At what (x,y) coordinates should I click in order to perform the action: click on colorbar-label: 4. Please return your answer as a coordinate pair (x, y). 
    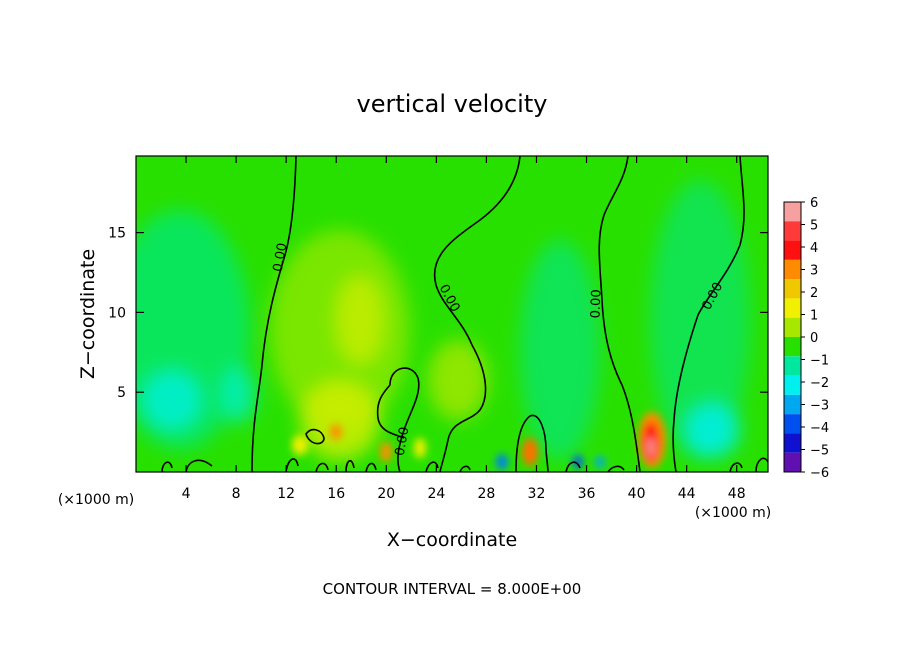
    Looking at the image, I should click on (814, 248).